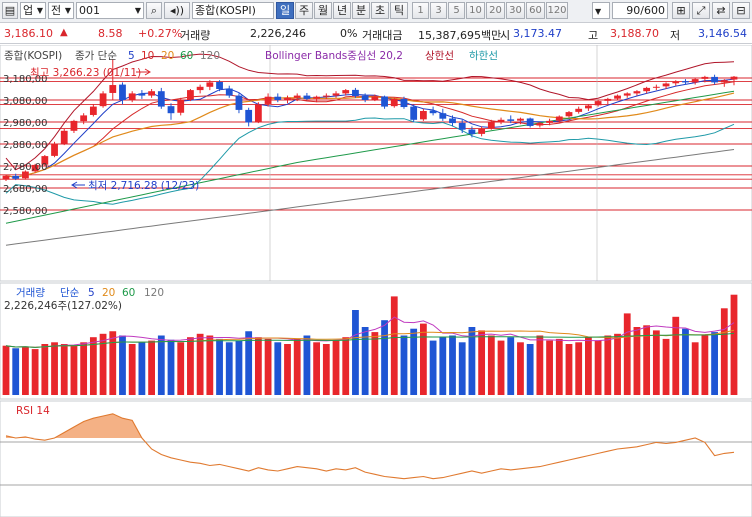 Image resolution: width=752 pixels, height=517 pixels. Describe the element at coordinates (28, 10) in the screenshot. I see `chart-type-label: 업` at that location.